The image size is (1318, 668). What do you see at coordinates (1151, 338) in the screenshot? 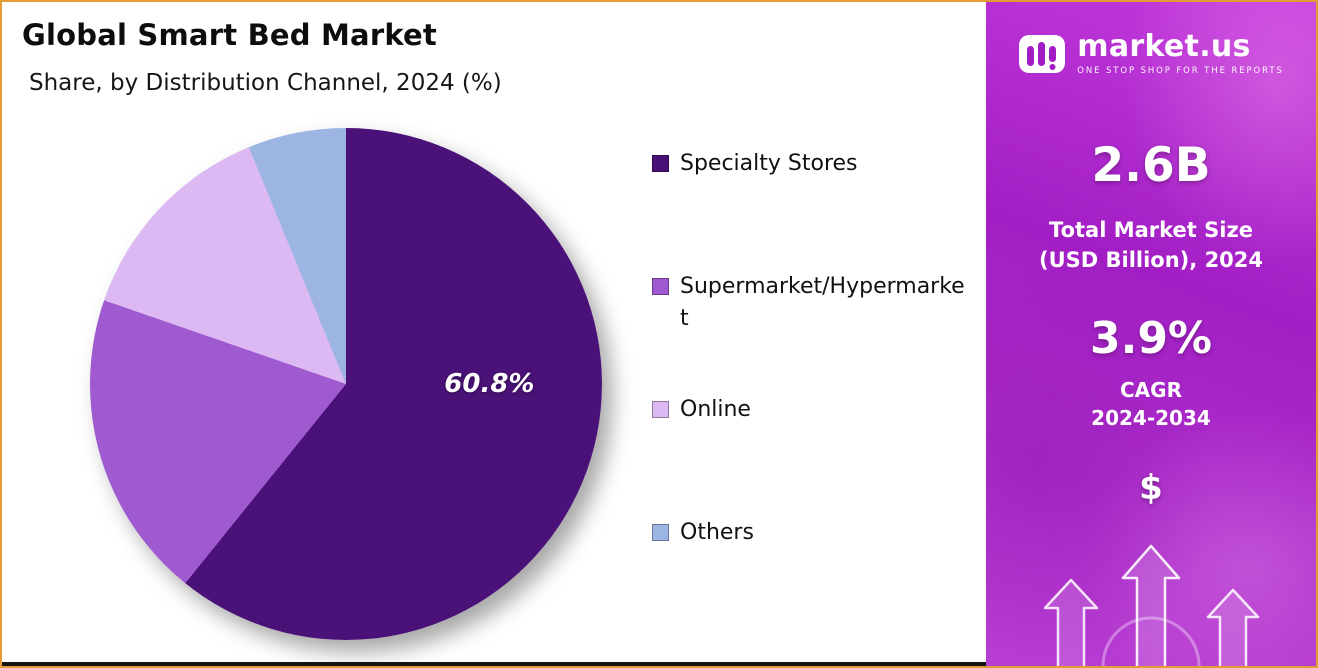
I see `cagr-value: 3.9%` at bounding box center [1151, 338].